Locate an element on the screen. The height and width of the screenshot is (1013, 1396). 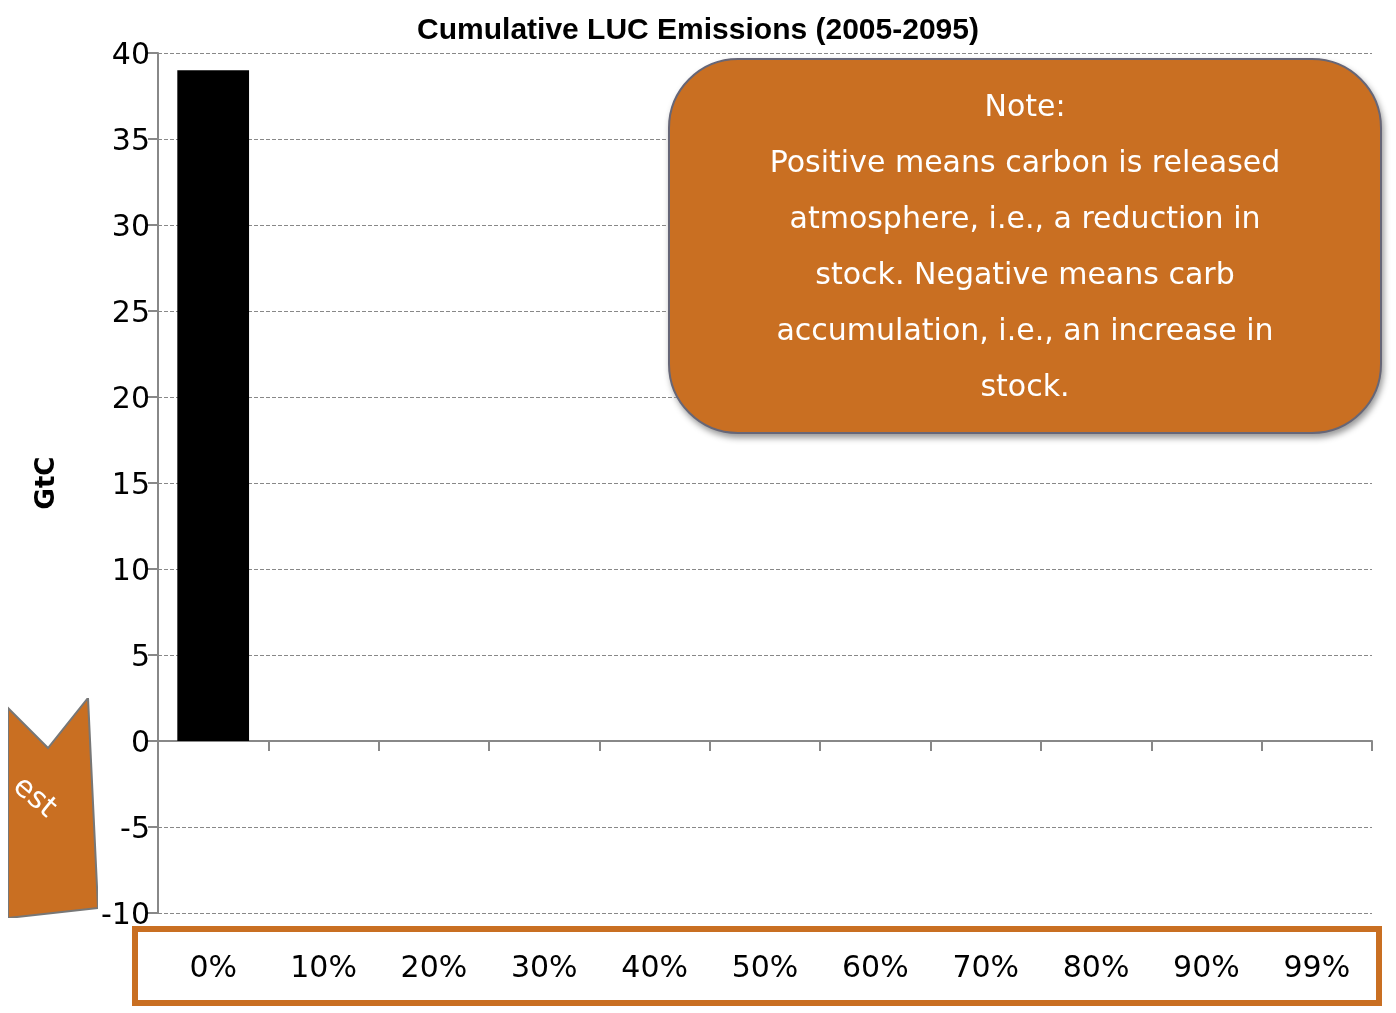
arrow-shape: est is located at coordinates (53, 808).